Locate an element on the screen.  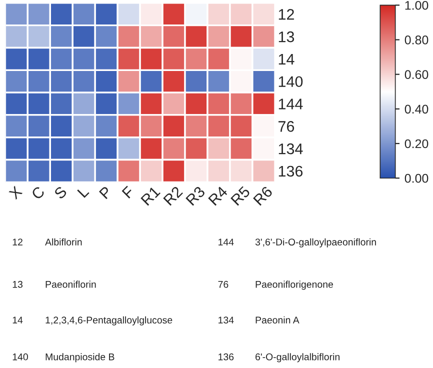
text: 140 is located at coordinates (20, 356).